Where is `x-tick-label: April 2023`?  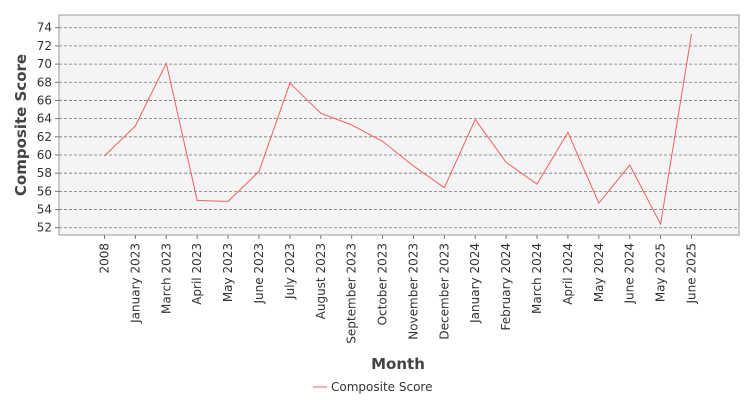 x-tick-label: April 2023 is located at coordinates (197, 274).